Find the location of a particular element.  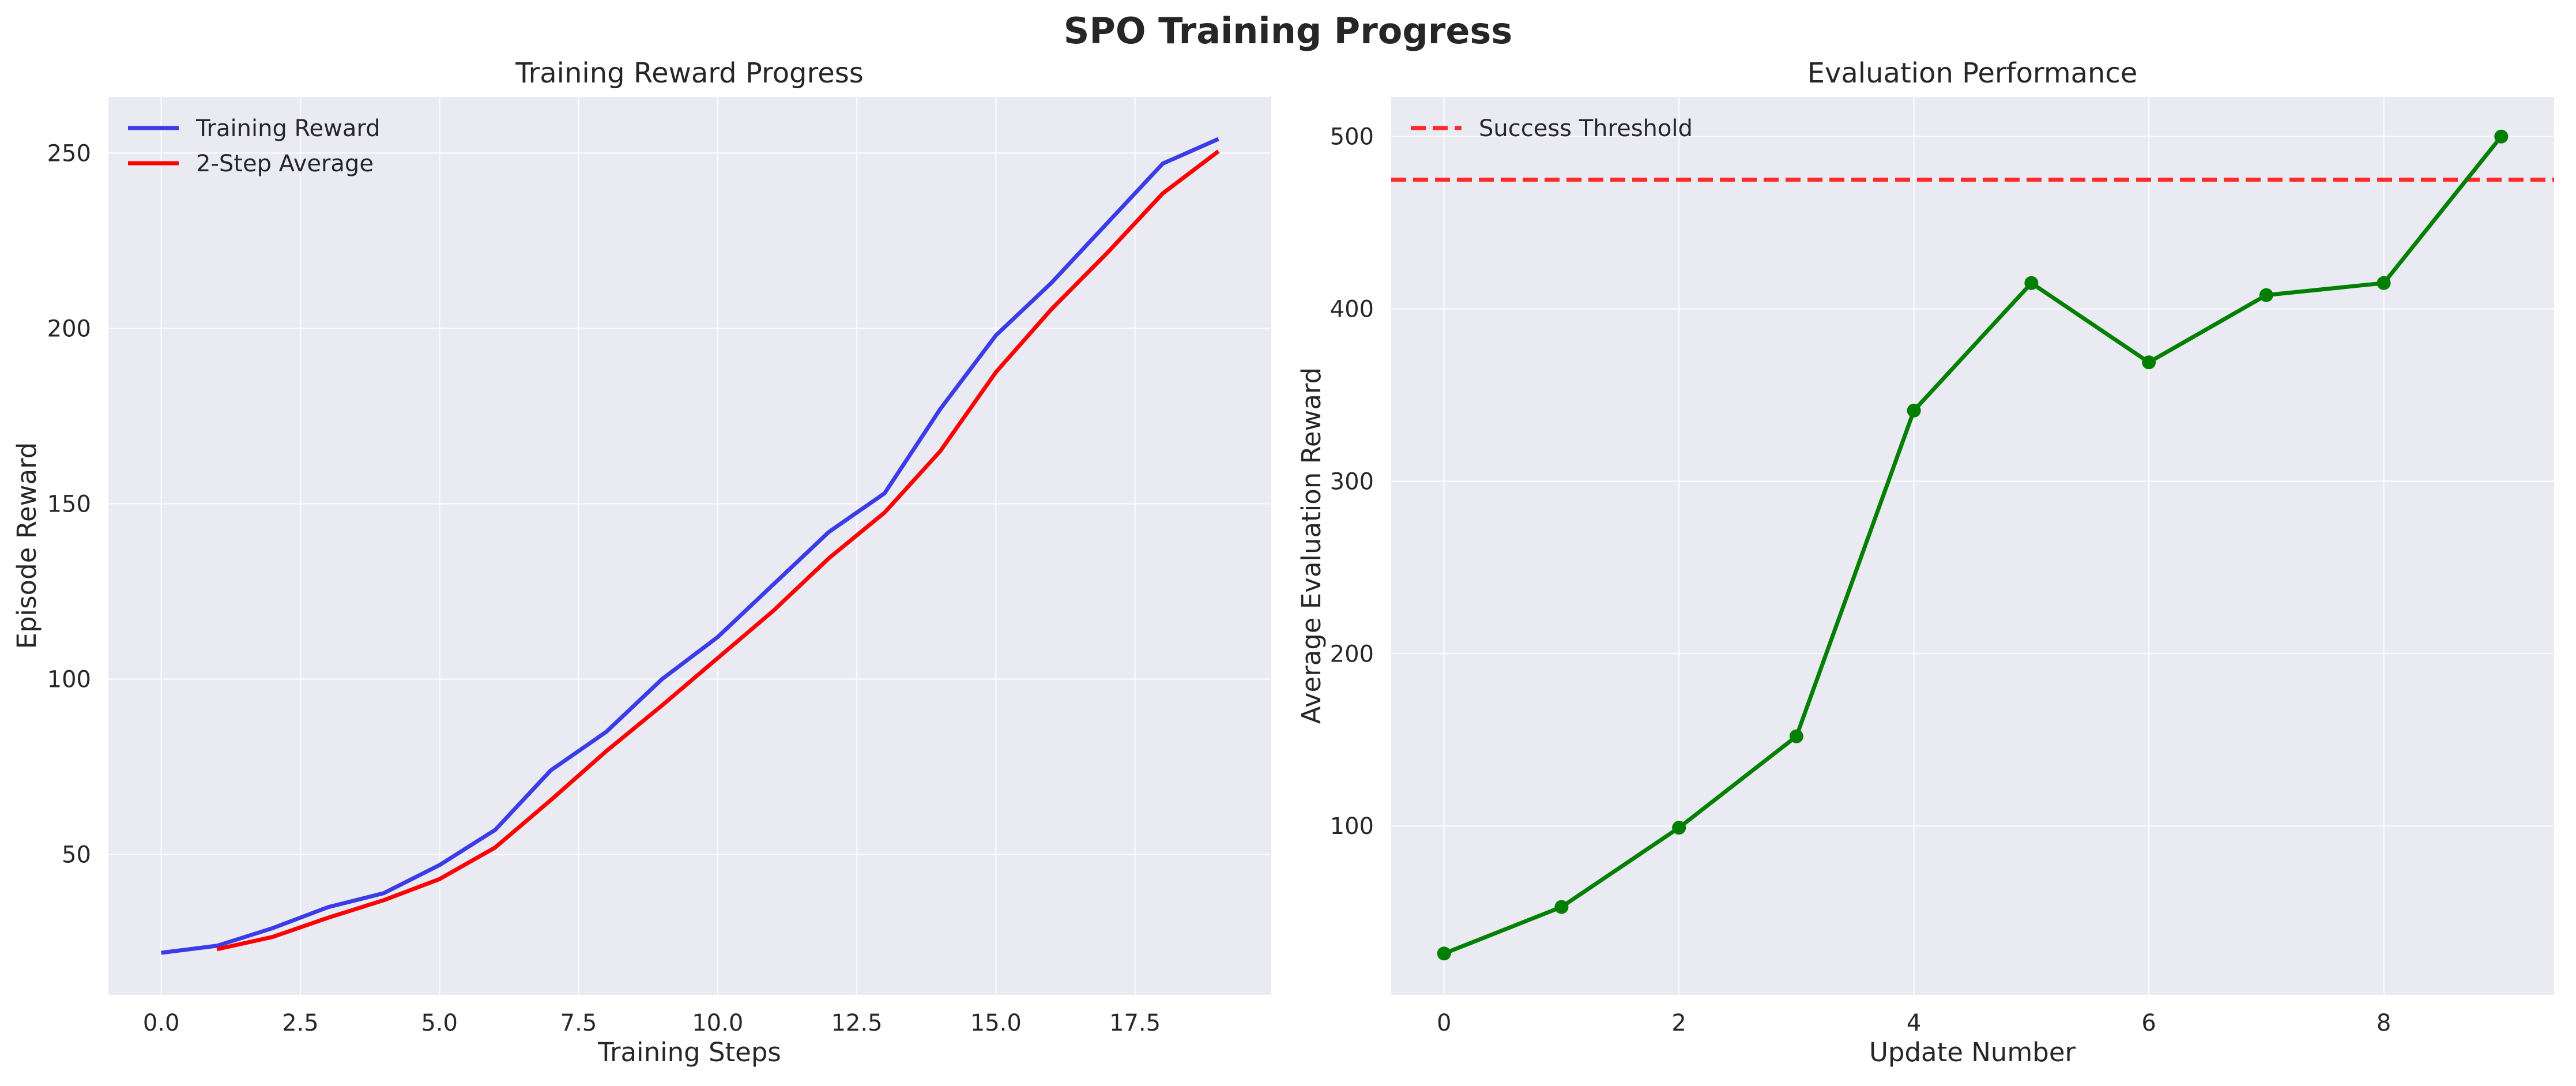

evaluation-y-ticks: 100 200 300 400 500 is located at coordinates (1352, 482).